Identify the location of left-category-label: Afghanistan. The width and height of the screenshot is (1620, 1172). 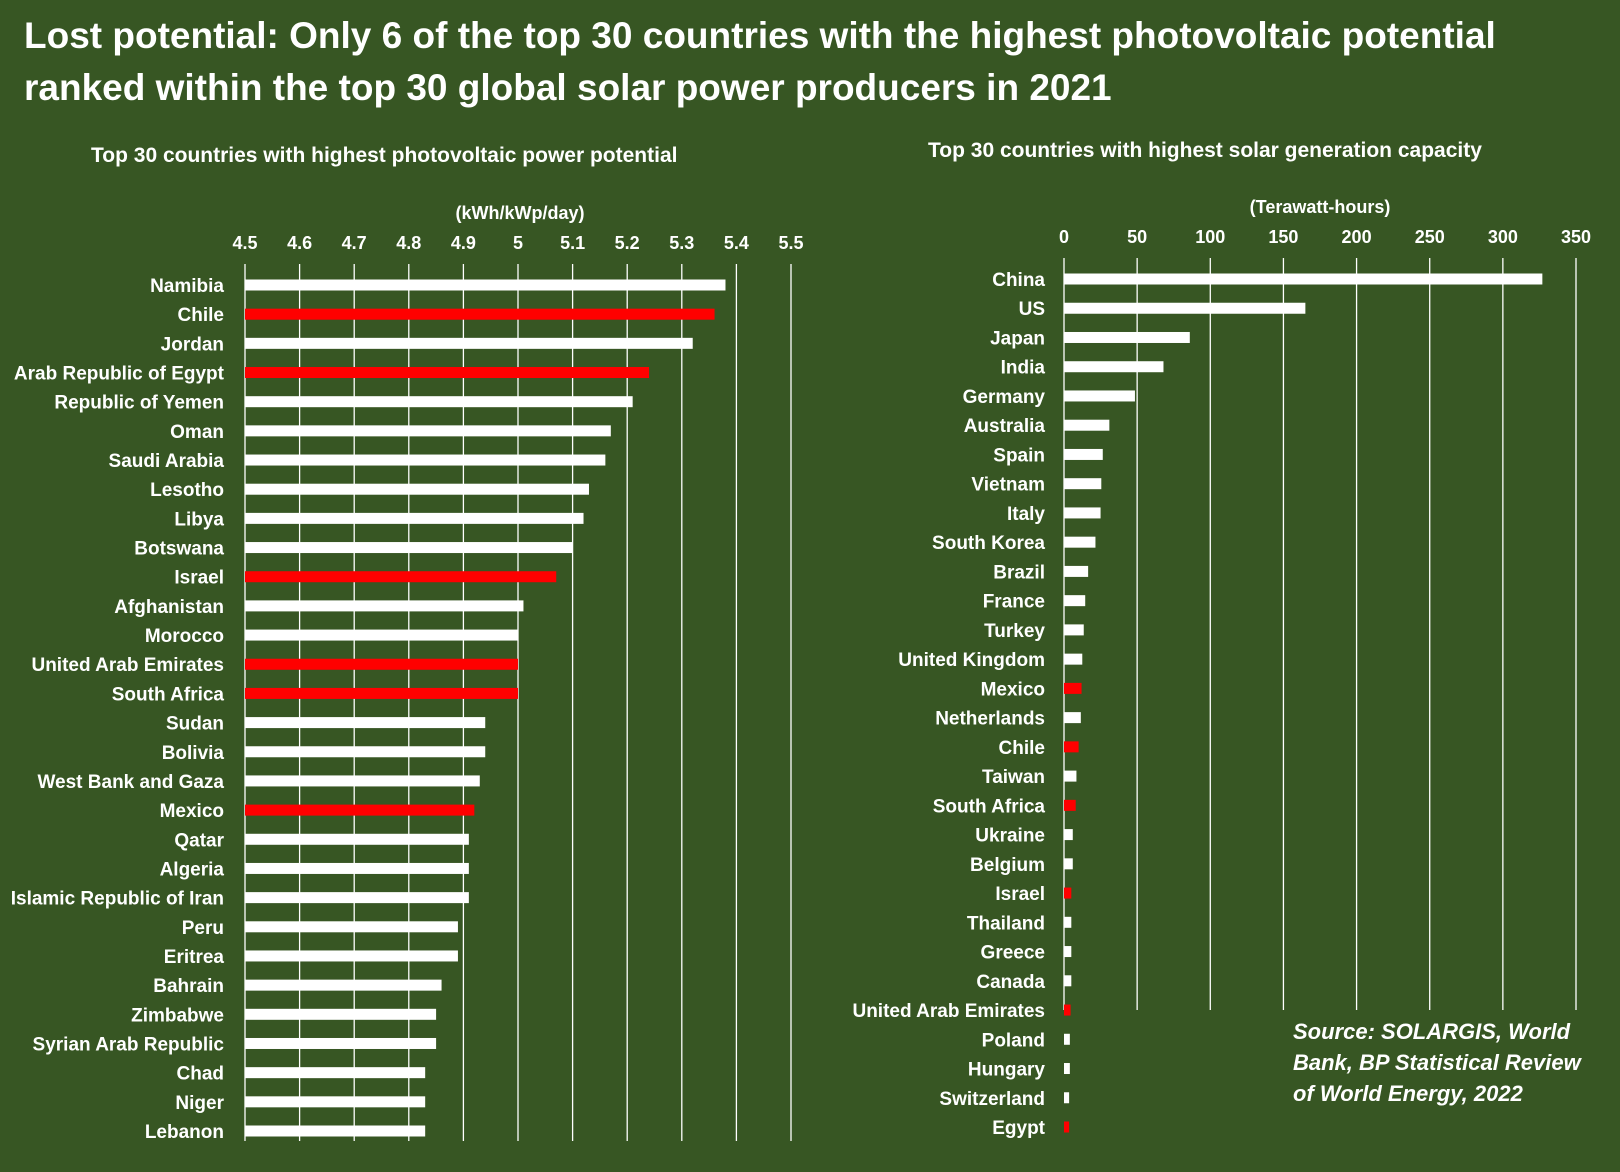
(169, 607).